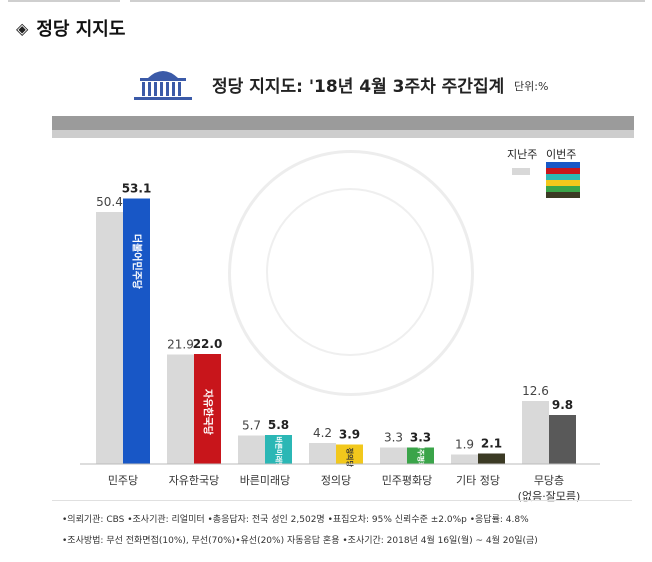 Image resolution: width=652 pixels, height=562 pixels. What do you see at coordinates (343, 134) in the screenshot?
I see `title-divider-band-light` at bounding box center [343, 134].